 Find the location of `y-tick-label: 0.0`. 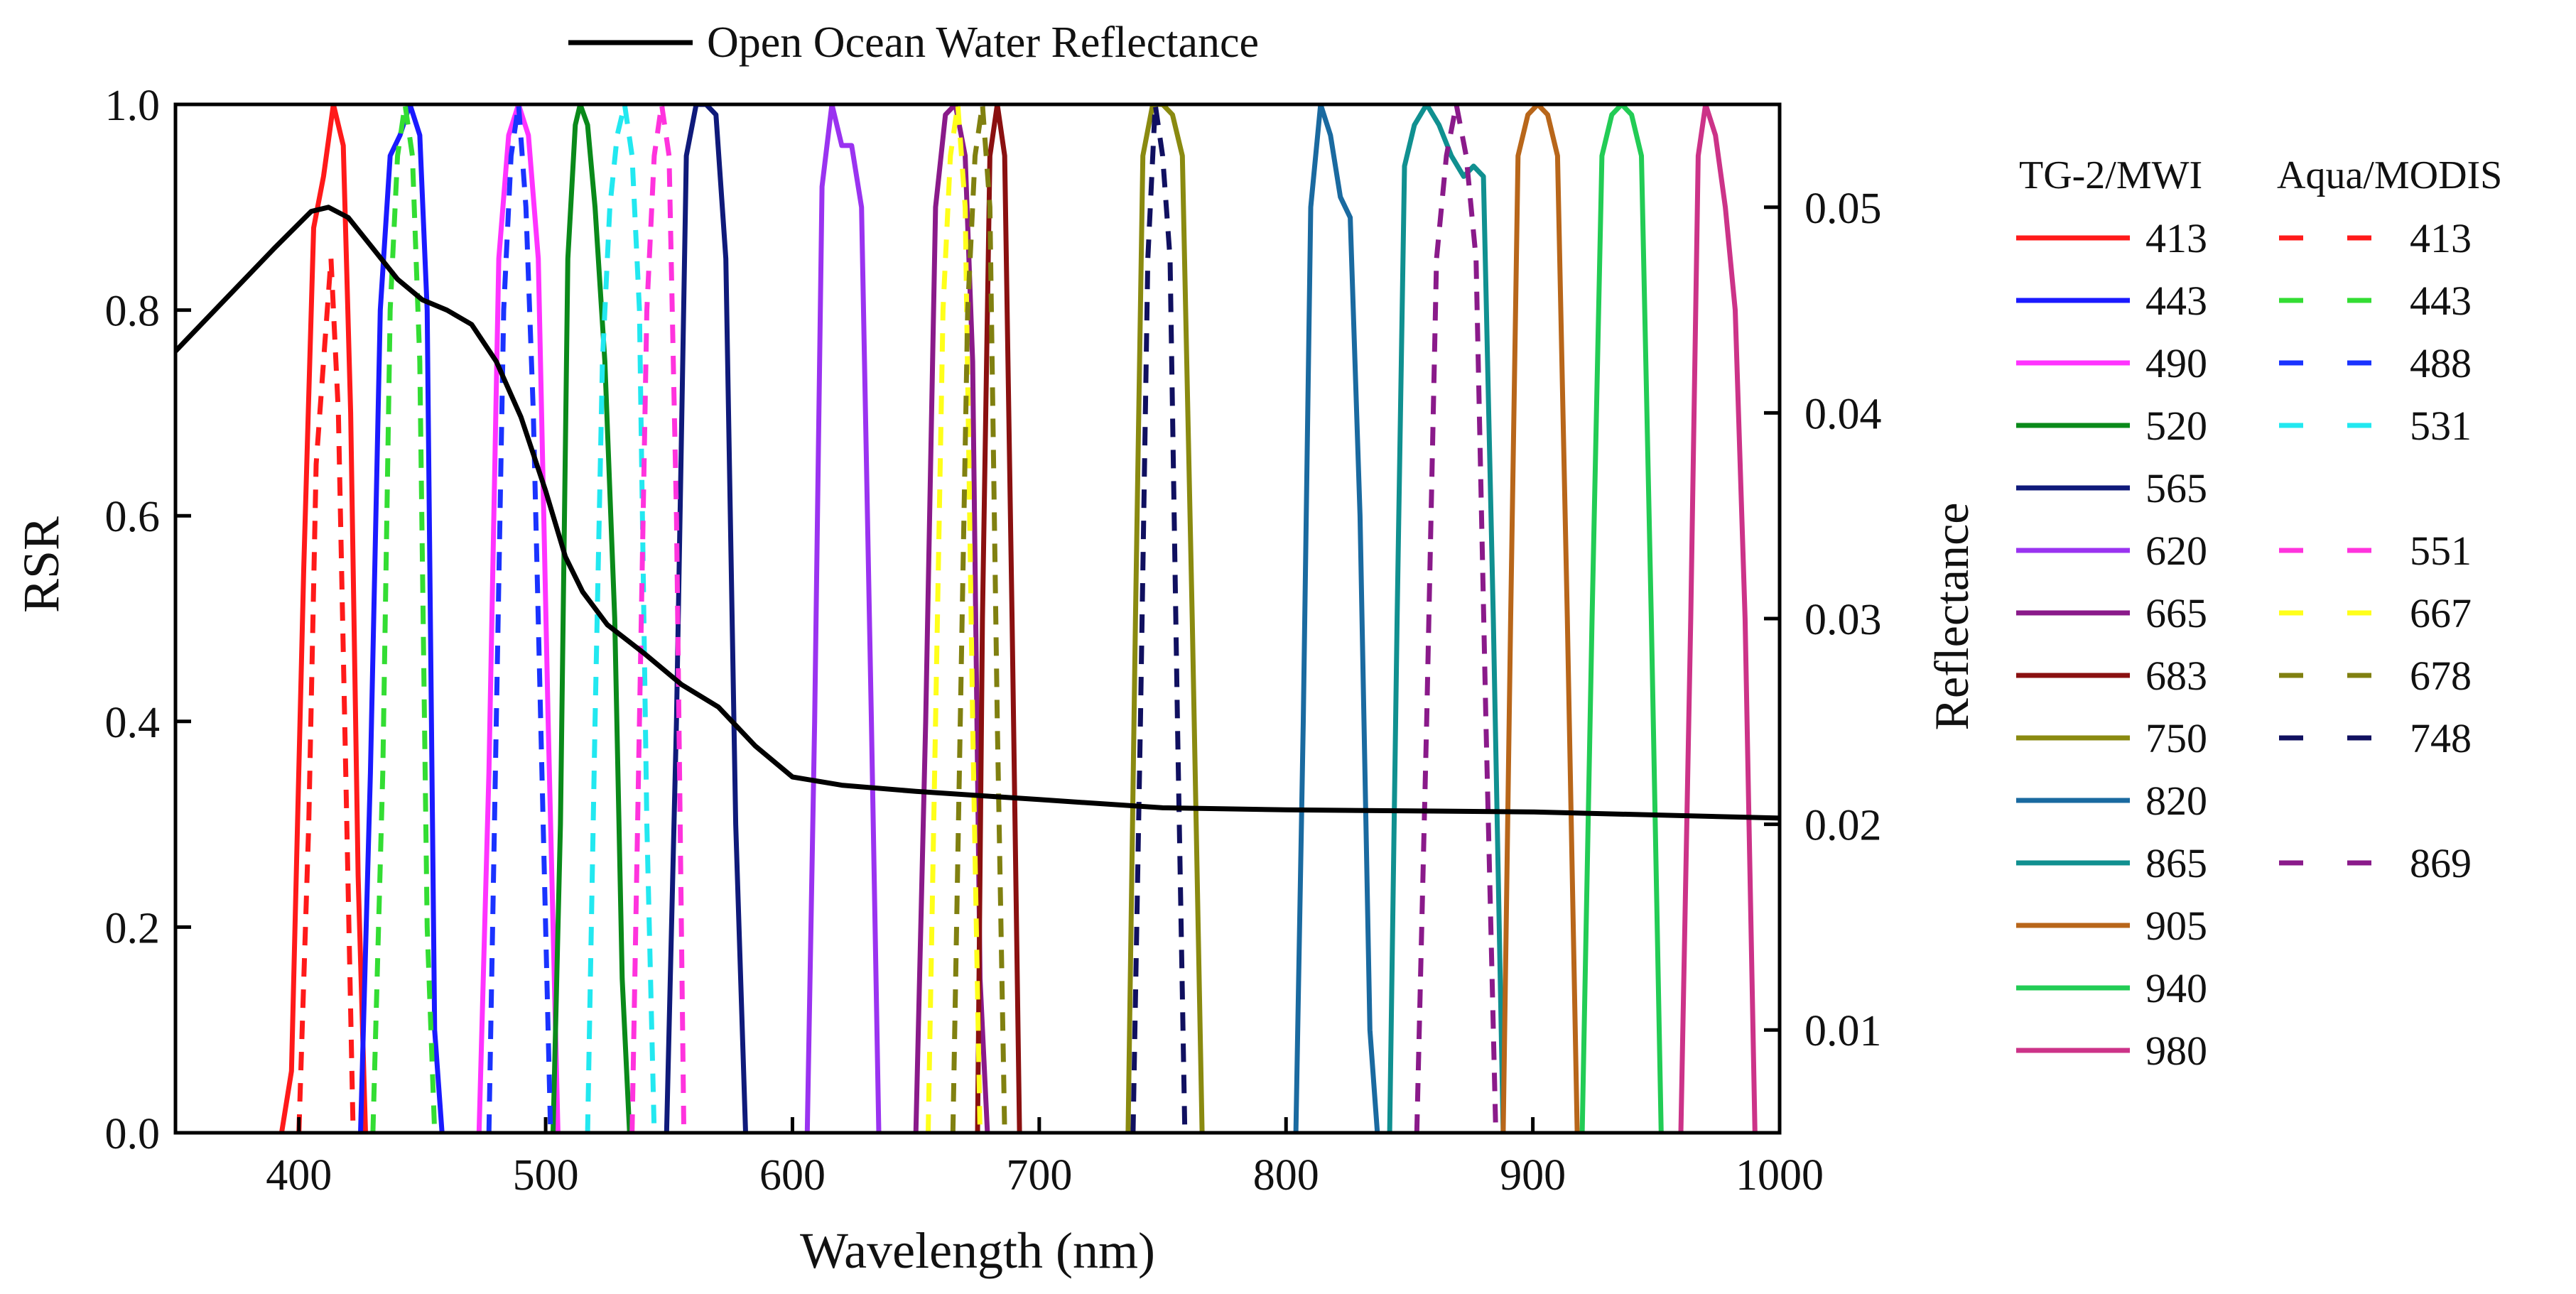

y-tick-label: 0.0 is located at coordinates (133, 1134).